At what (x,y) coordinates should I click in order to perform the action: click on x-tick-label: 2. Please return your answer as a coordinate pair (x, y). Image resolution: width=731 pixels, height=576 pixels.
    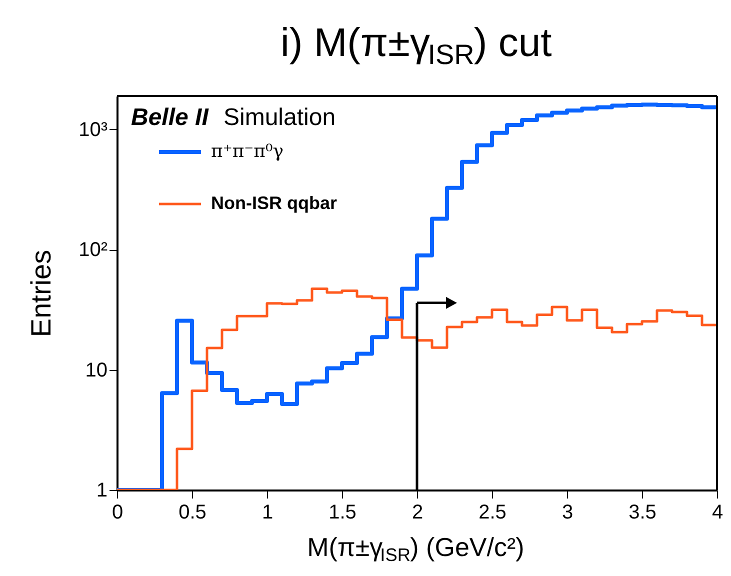
    Looking at the image, I should click on (418, 513).